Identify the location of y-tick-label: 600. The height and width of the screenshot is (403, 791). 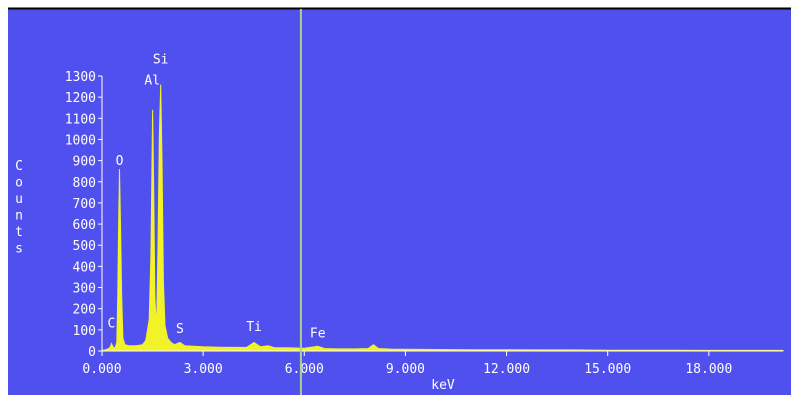
(84, 225).